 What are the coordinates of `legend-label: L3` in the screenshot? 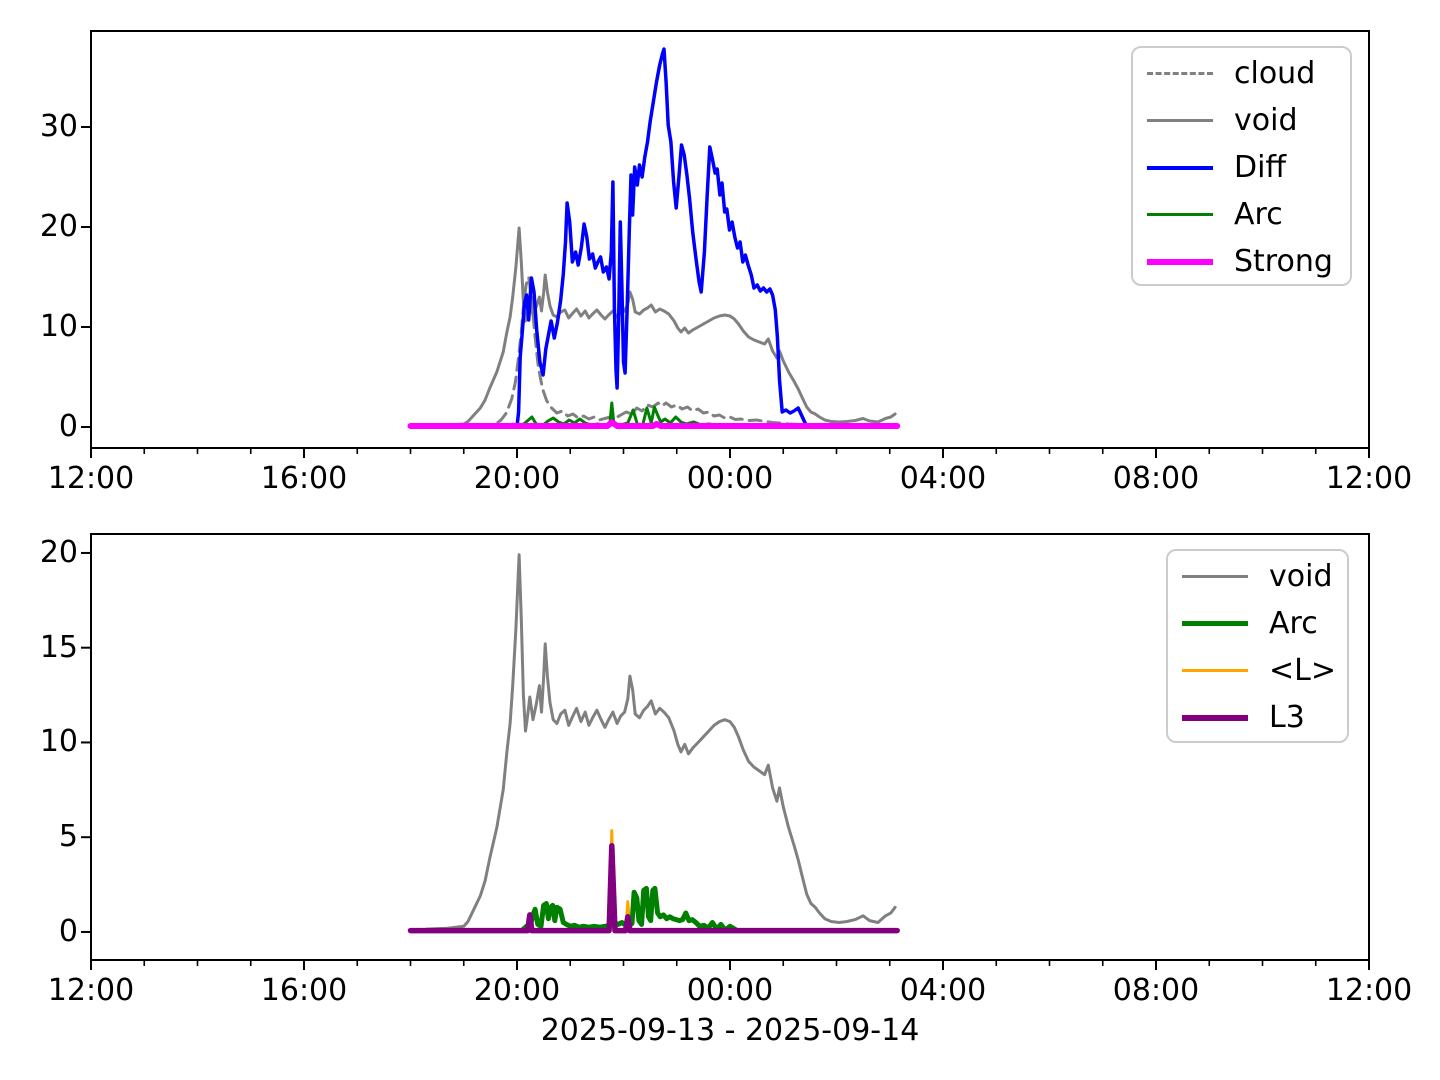 It's located at (1287, 717).